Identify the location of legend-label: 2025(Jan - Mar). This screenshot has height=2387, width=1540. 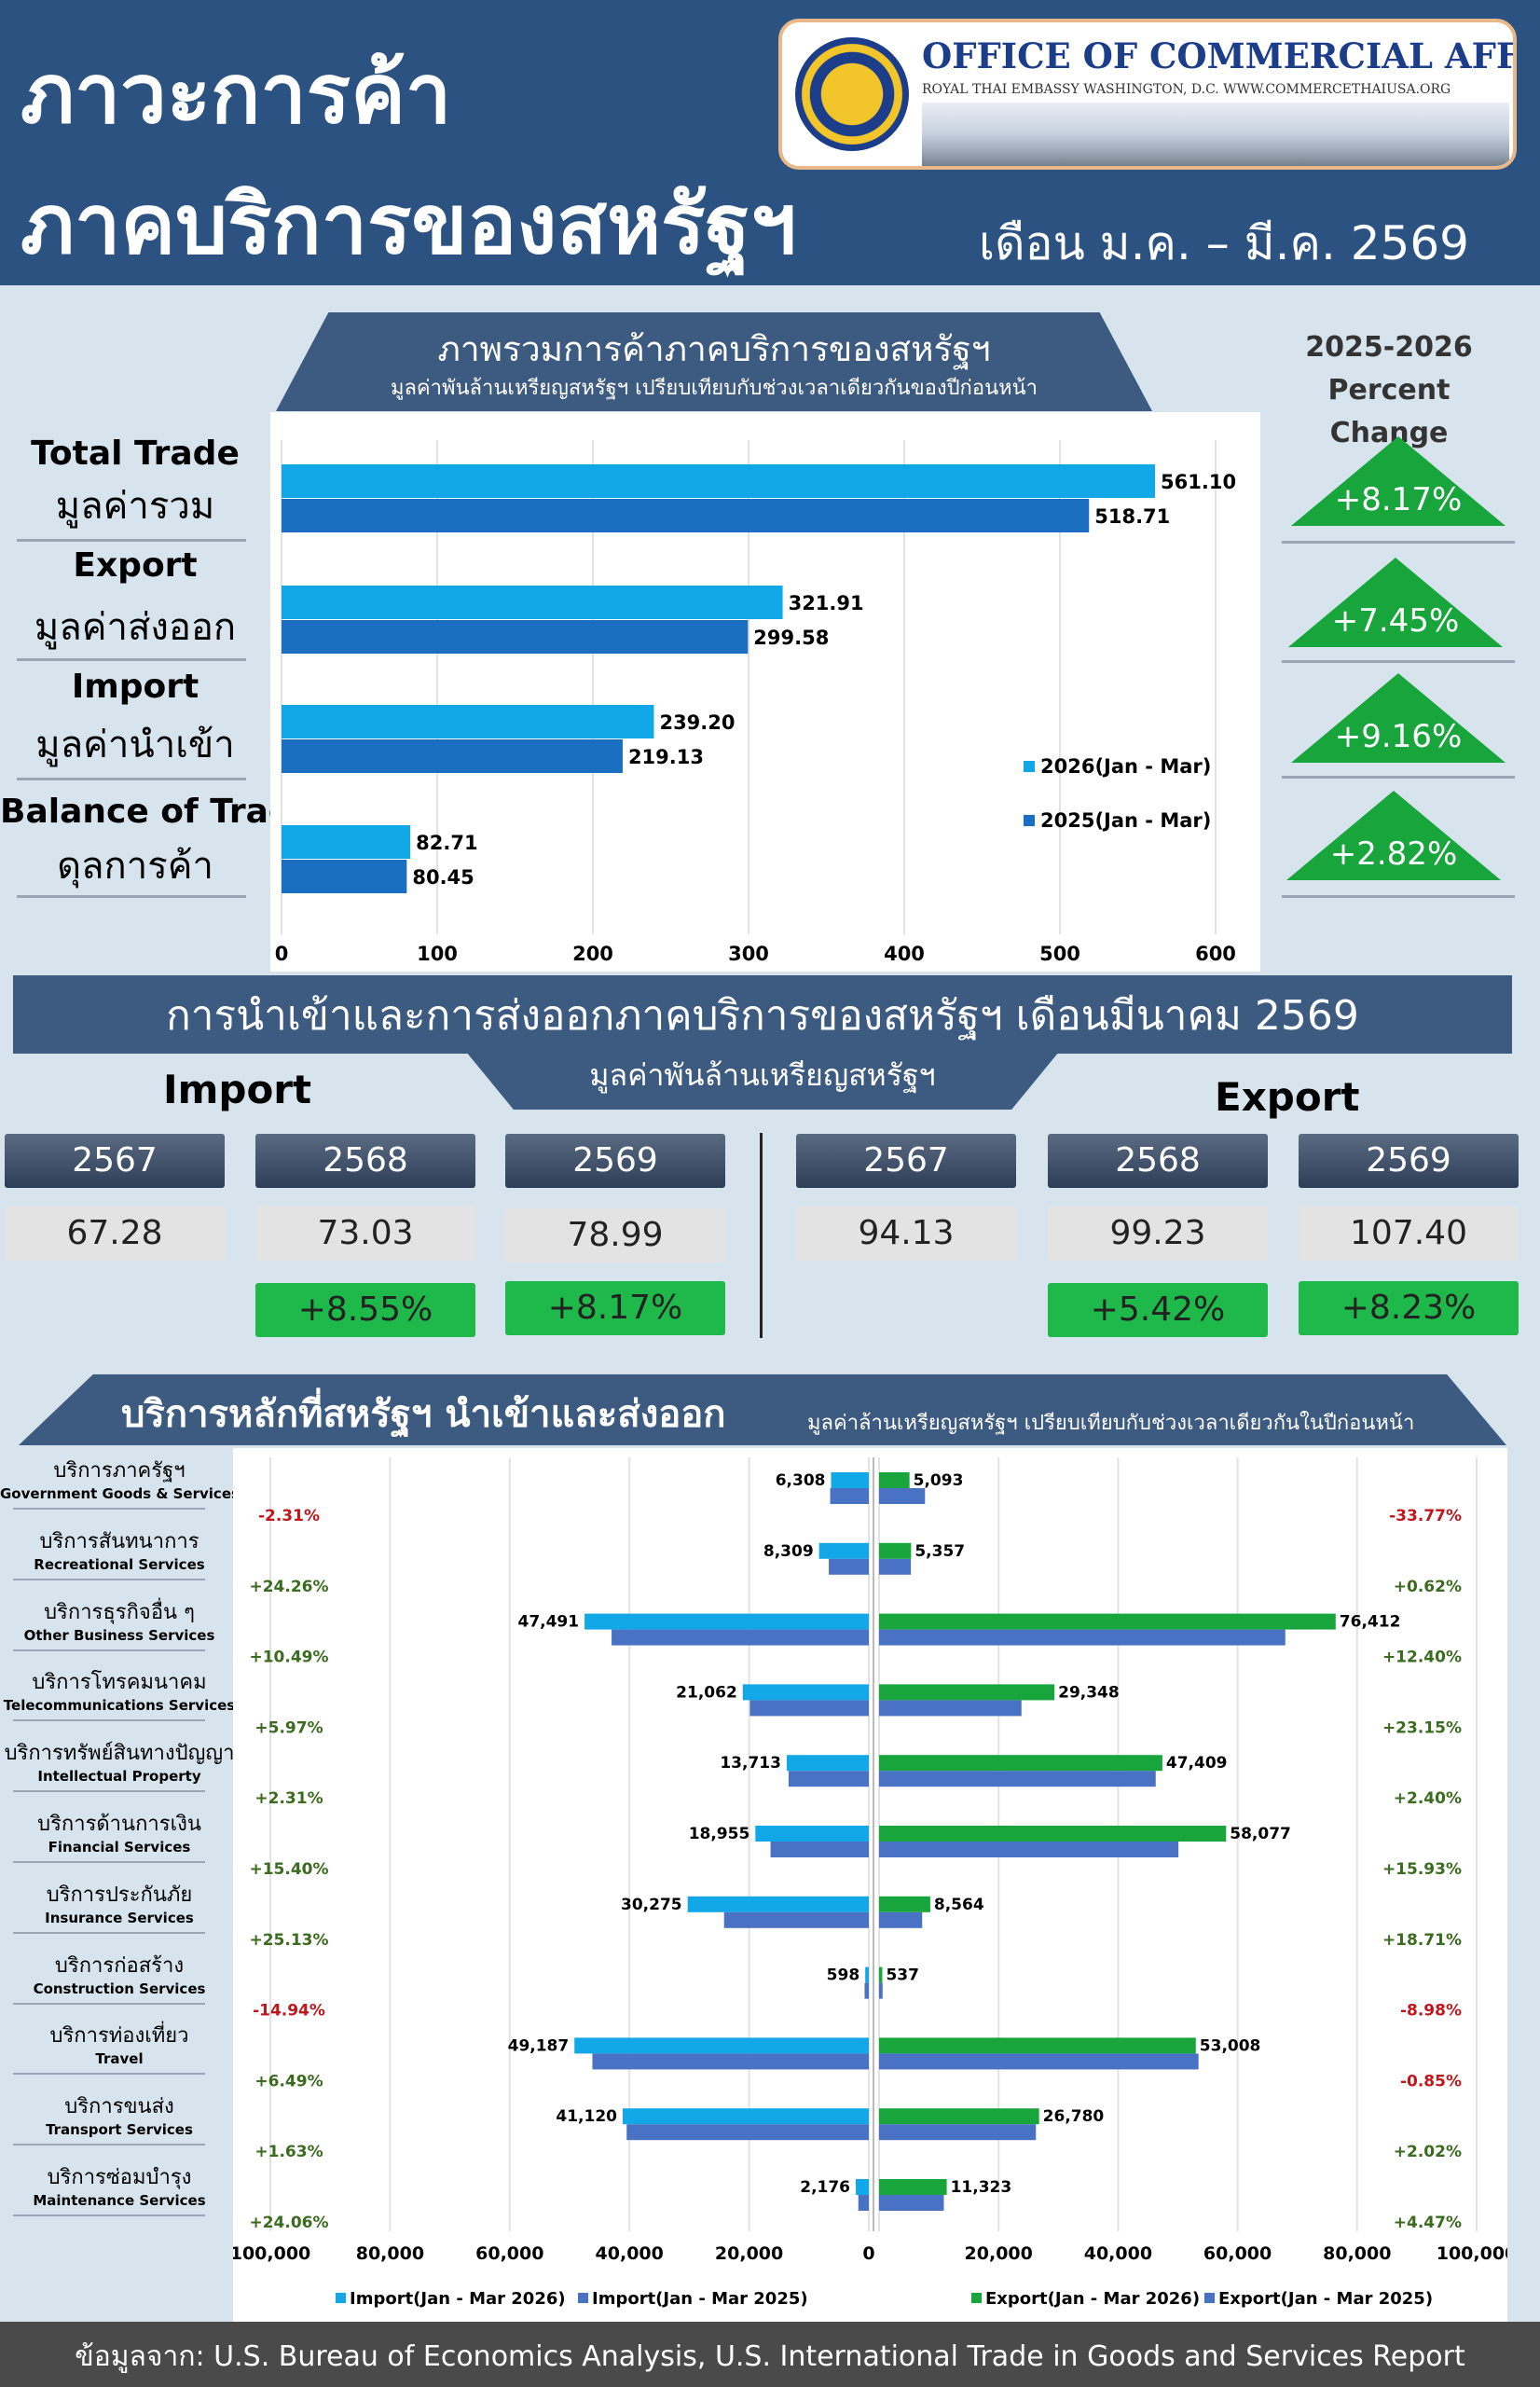
(1125, 820).